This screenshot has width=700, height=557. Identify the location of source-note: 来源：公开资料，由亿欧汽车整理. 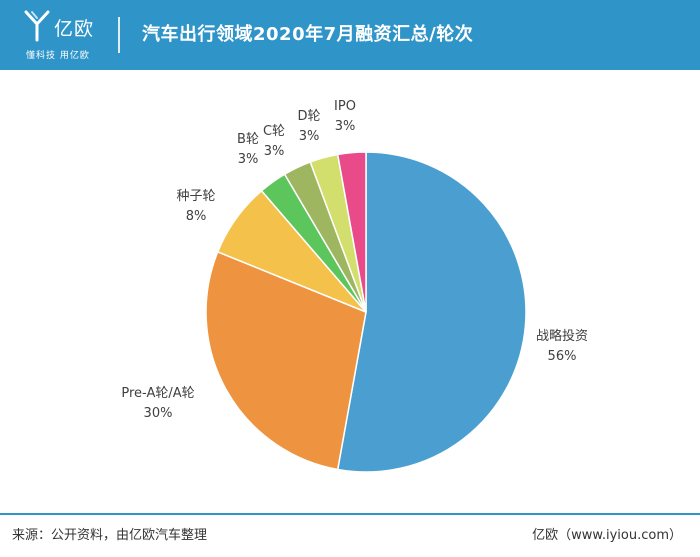
(110, 535).